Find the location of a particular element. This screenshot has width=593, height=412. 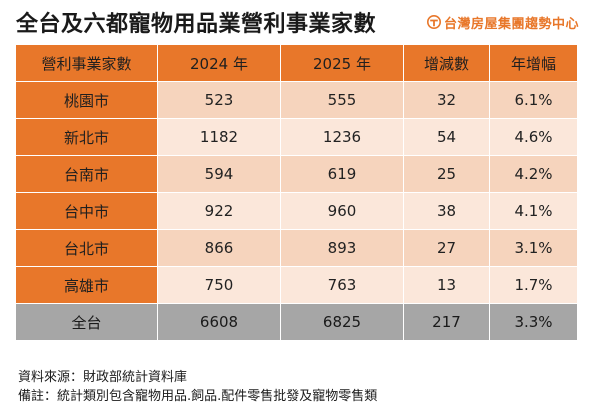

change-count: 13 is located at coordinates (446, 285).